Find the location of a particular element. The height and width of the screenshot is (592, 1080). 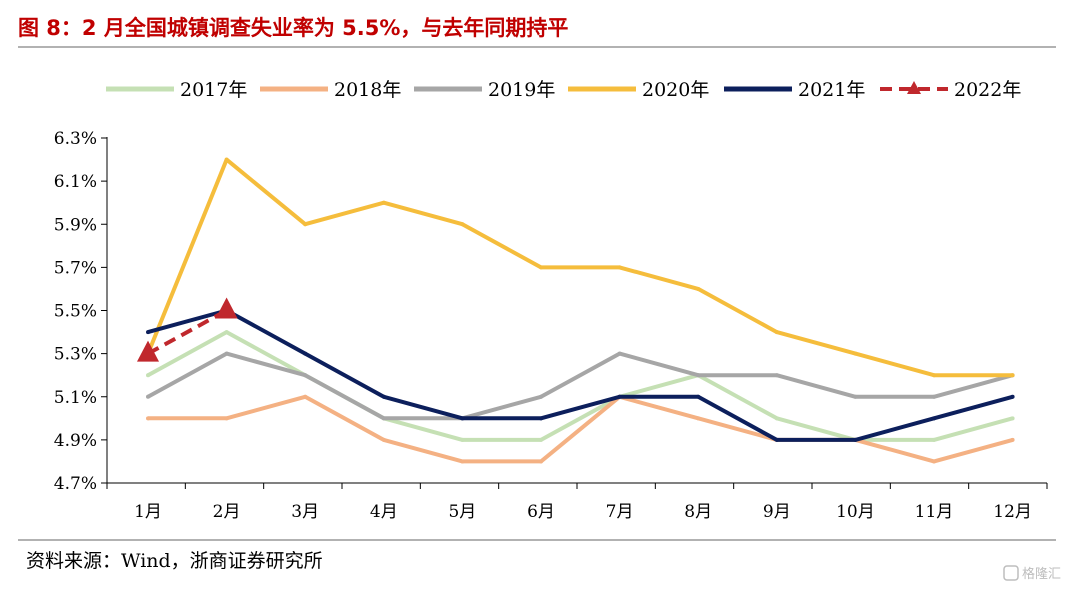

legend-marker is located at coordinates (914, 87).